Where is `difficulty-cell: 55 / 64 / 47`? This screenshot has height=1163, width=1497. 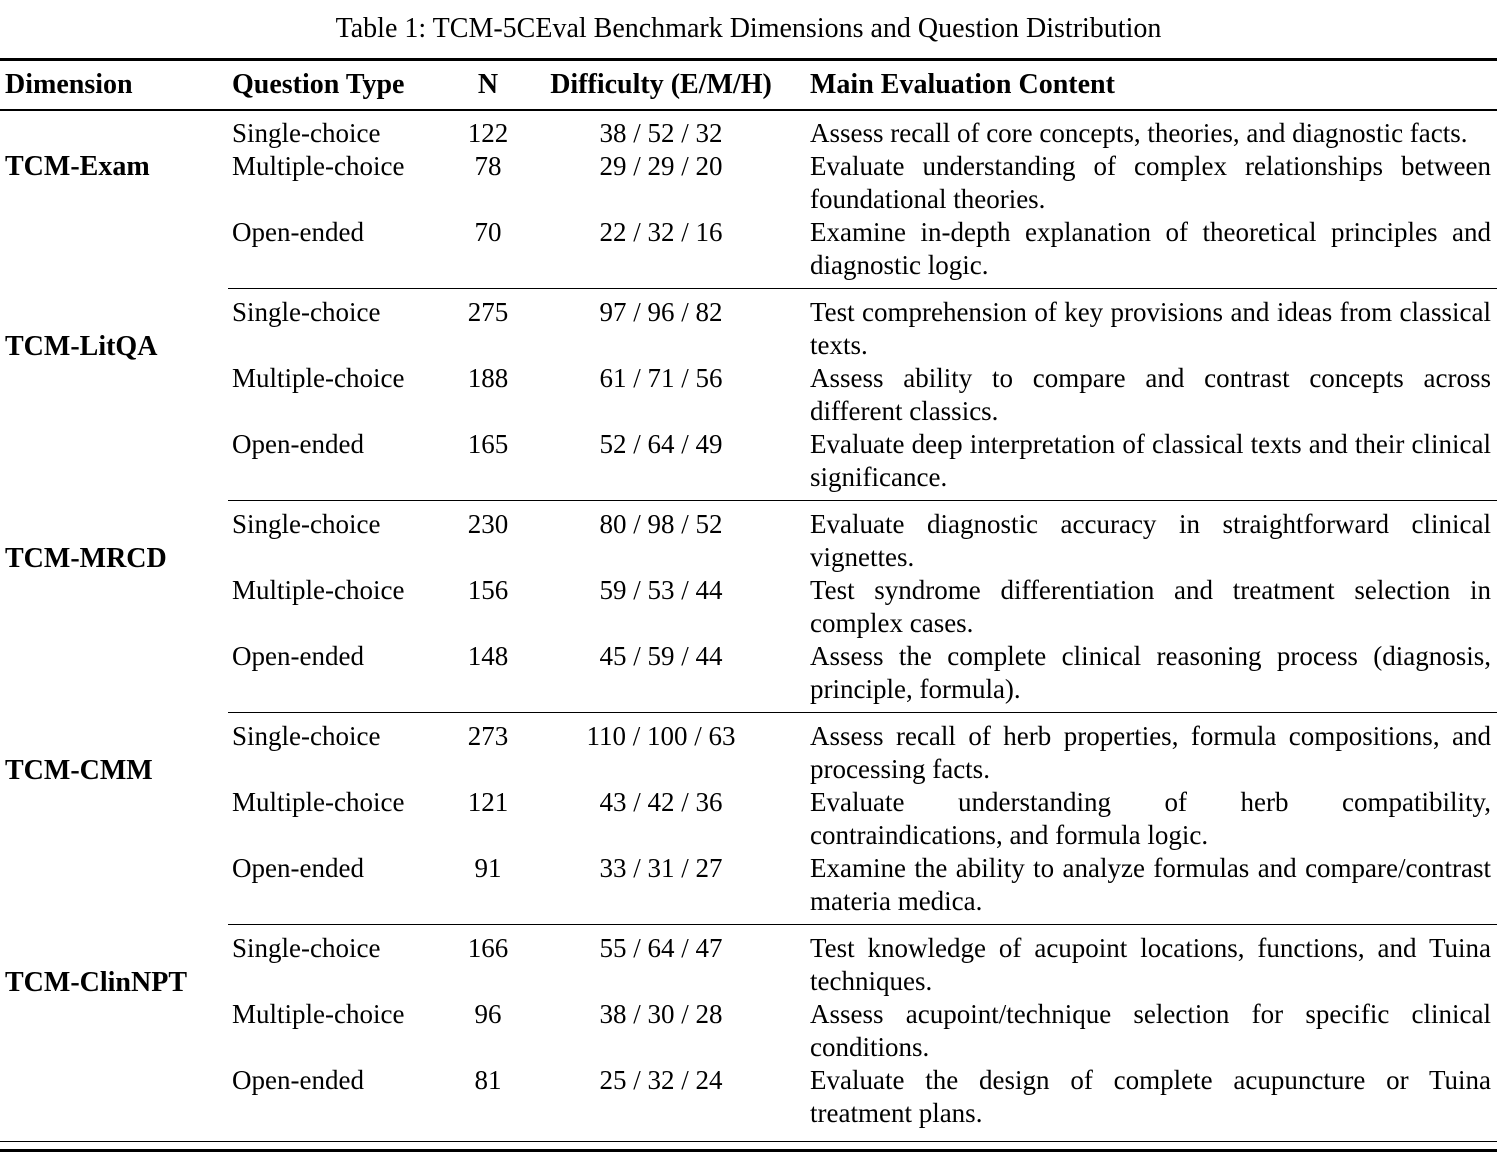 difficulty-cell: 55 / 64 / 47 is located at coordinates (661, 961).